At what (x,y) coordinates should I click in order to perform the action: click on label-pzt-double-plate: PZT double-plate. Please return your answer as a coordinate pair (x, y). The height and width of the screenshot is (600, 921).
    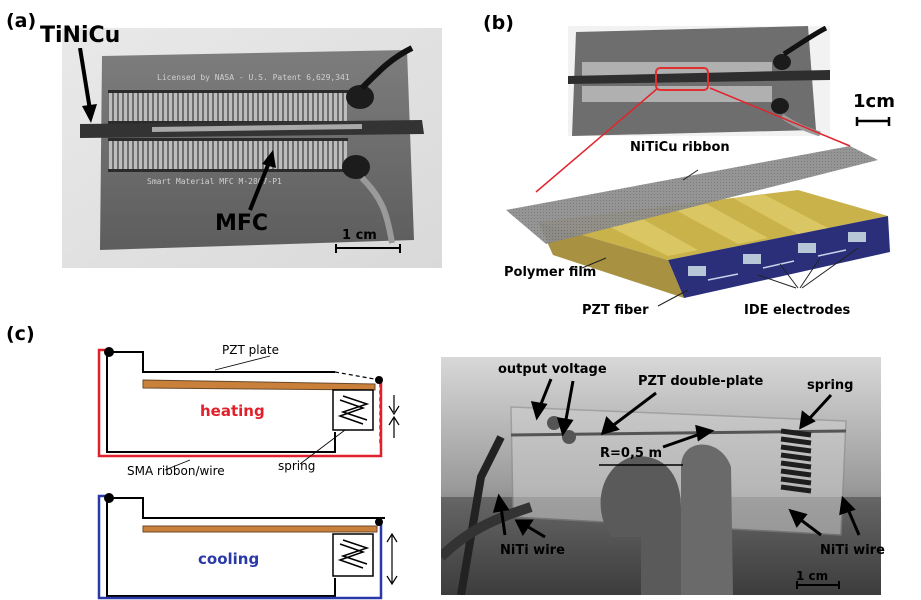
    Looking at the image, I should click on (701, 381).